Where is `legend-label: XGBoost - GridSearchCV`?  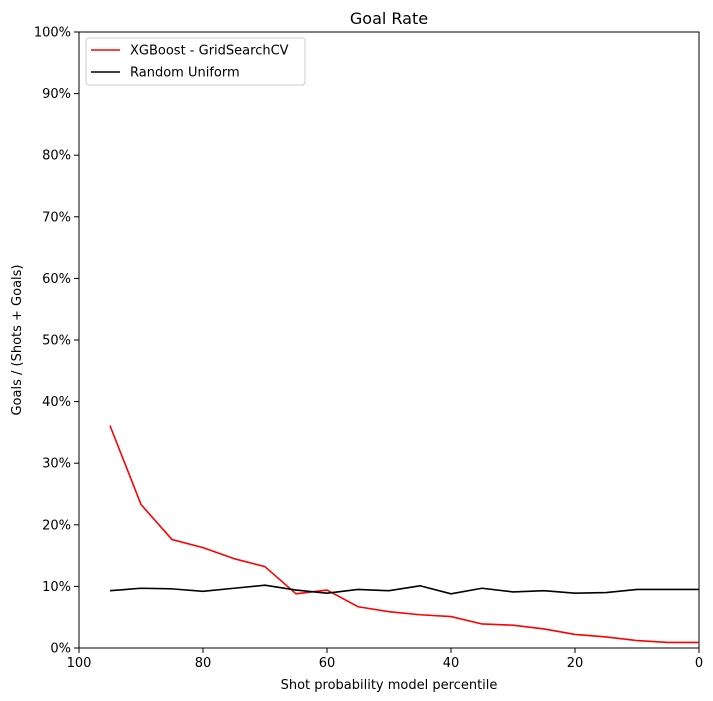 legend-label: XGBoost - GridSearchCV is located at coordinates (209, 51).